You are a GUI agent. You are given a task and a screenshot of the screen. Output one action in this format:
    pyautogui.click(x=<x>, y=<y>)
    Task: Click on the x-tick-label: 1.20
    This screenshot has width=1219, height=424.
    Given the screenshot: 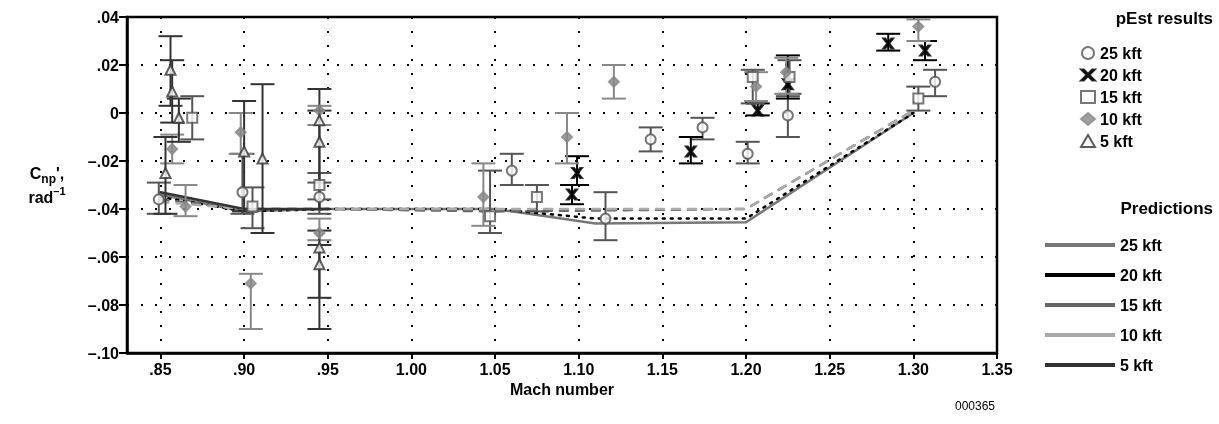 What is the action you would take?
    pyautogui.click(x=746, y=369)
    